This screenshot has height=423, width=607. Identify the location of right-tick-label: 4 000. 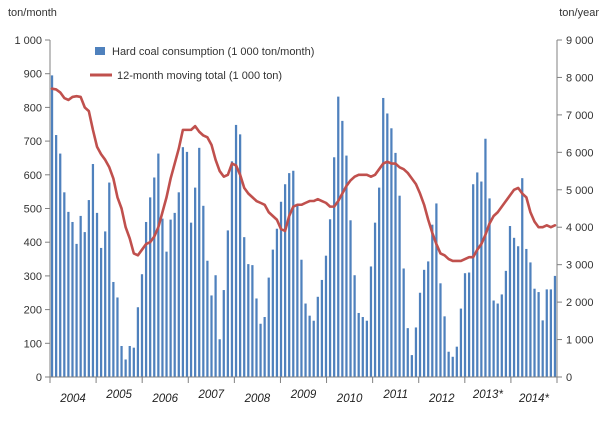
(580, 228).